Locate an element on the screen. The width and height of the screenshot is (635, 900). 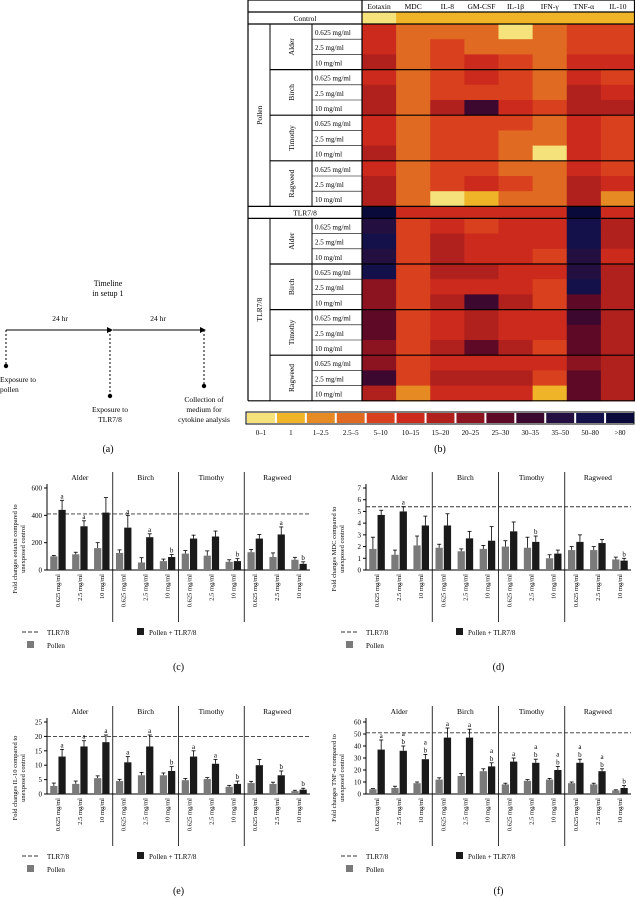
y-tick-label: 0 is located at coordinates (360, 795).